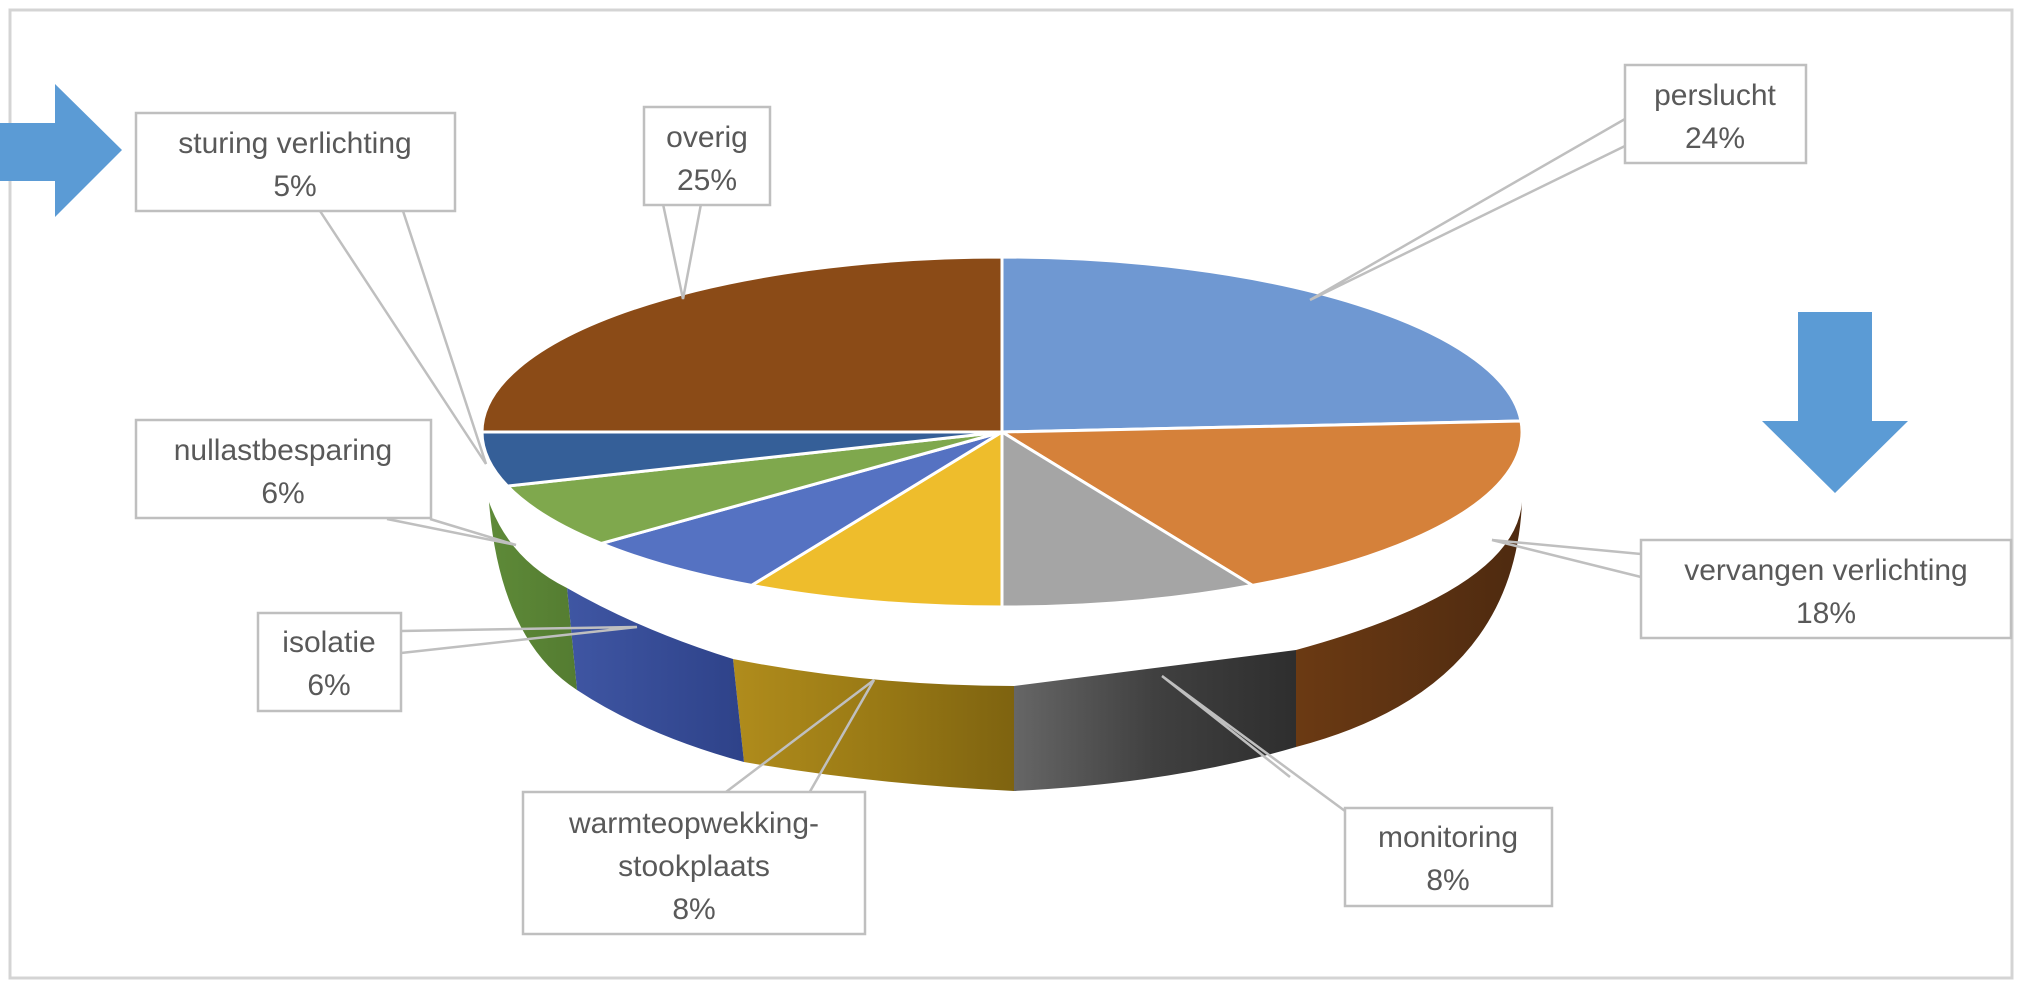 This screenshot has height=984, width=2022. I want to click on pie-slice-isolatie, so click(801, 508).